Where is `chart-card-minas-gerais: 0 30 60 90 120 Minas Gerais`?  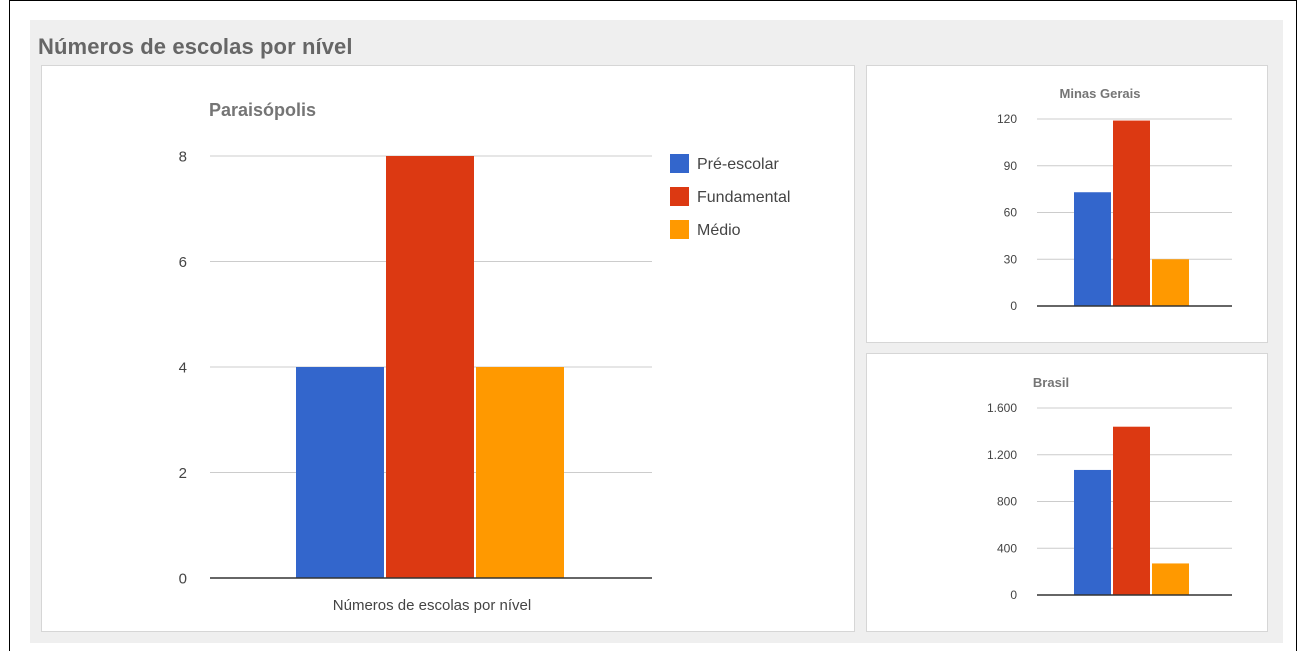 chart-card-minas-gerais: 0 30 60 90 120 Minas Gerais is located at coordinates (1067, 204).